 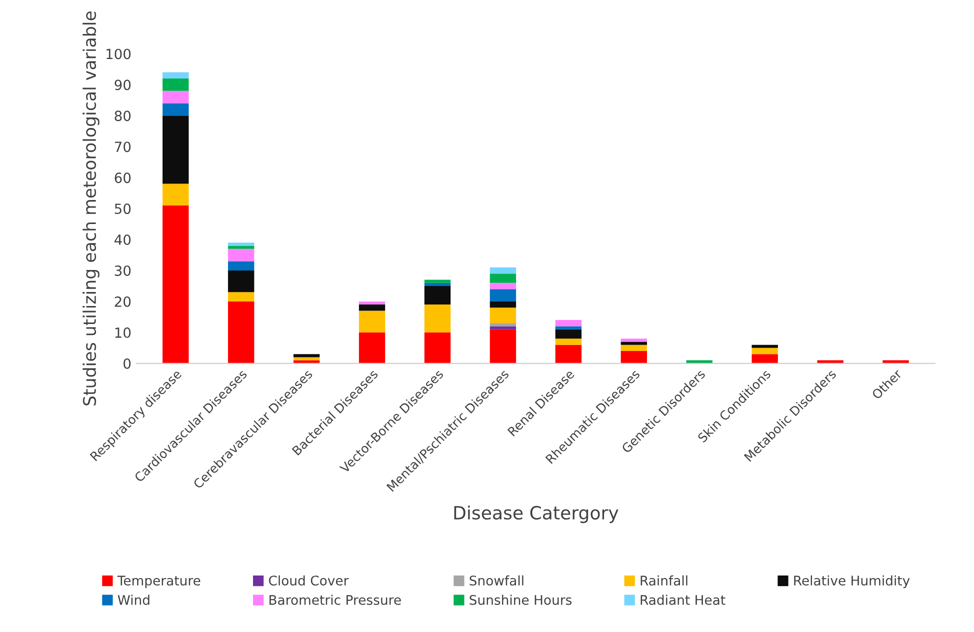 What do you see at coordinates (122, 301) in the screenshot?
I see `y-tick-label: 20` at bounding box center [122, 301].